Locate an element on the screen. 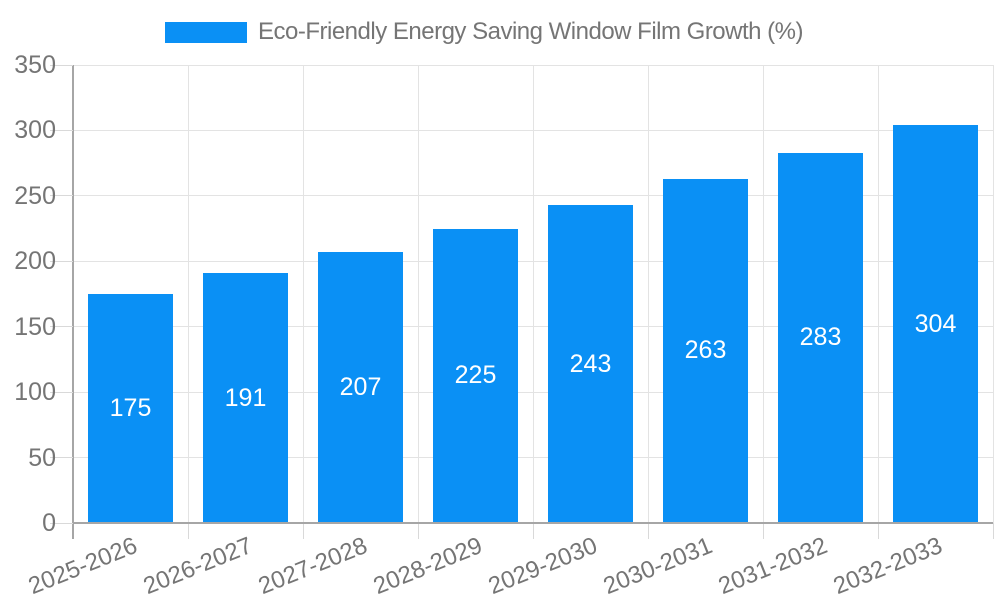  bar-value-label: 225 is located at coordinates (475, 375).